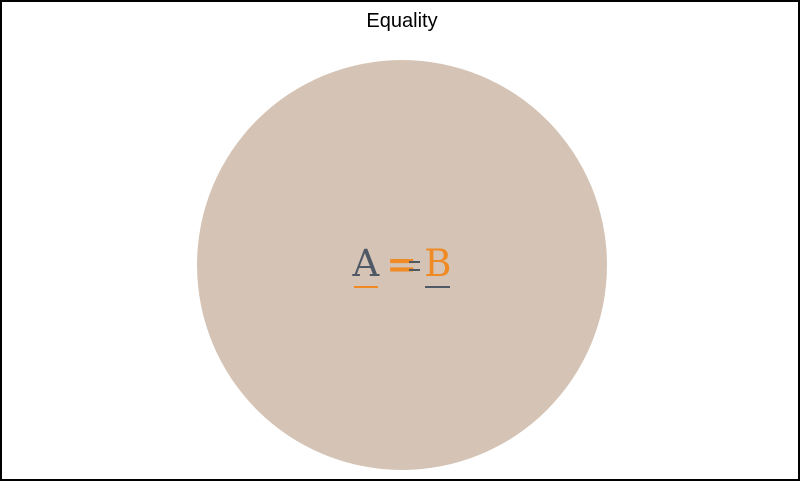 The height and width of the screenshot is (481, 800). What do you see at coordinates (402, 21) in the screenshot?
I see `diagram-title: Equality` at bounding box center [402, 21].